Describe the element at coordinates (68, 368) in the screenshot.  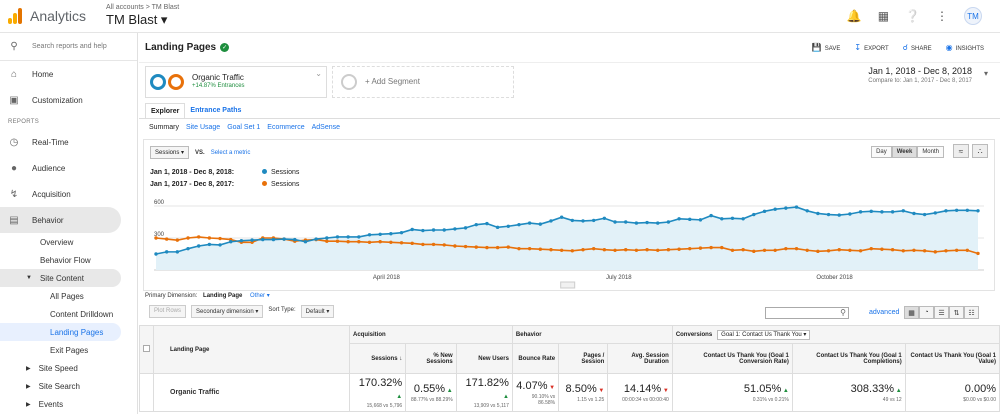
I see `sidebar-item-site-speed: ▶ Site Speed` at that location.